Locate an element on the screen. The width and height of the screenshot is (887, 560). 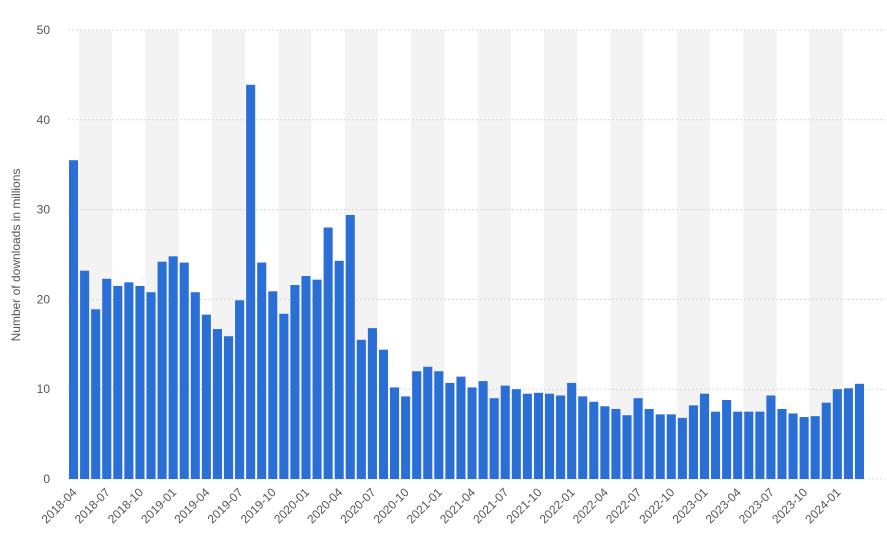
x-tick-label: 2020-07 is located at coordinates (357, 505).